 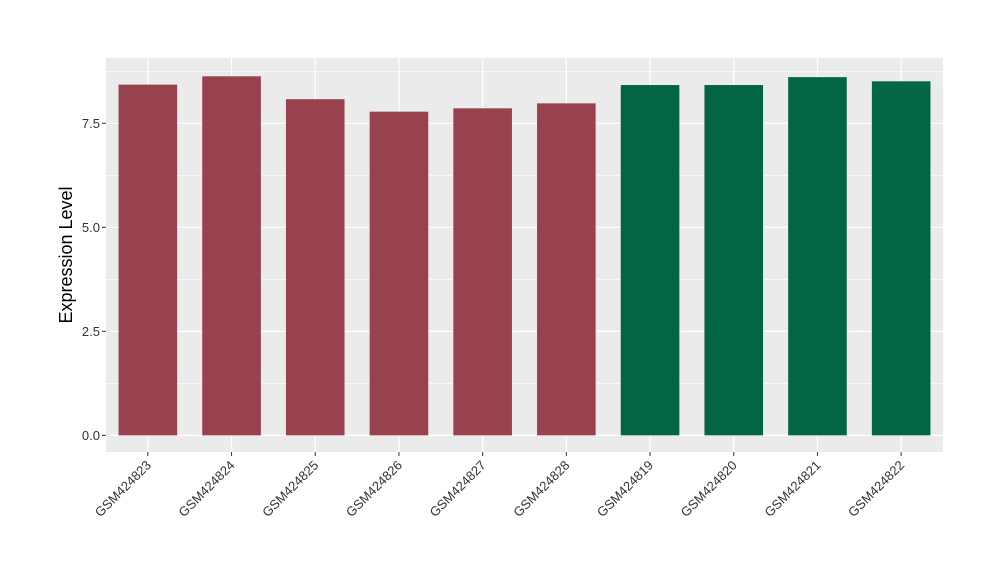 What do you see at coordinates (123, 489) in the screenshot?
I see `x-tick-label: GSM424823` at bounding box center [123, 489].